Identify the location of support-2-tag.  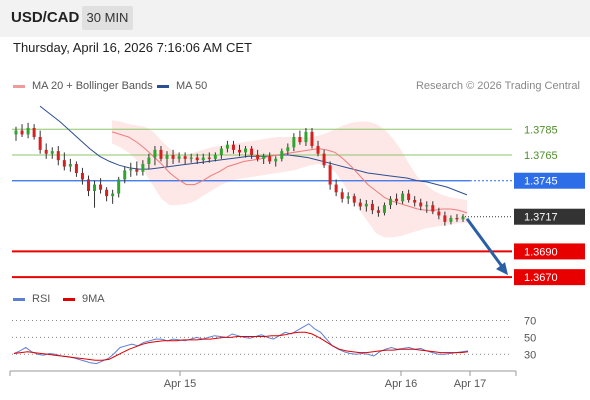
(549, 277).